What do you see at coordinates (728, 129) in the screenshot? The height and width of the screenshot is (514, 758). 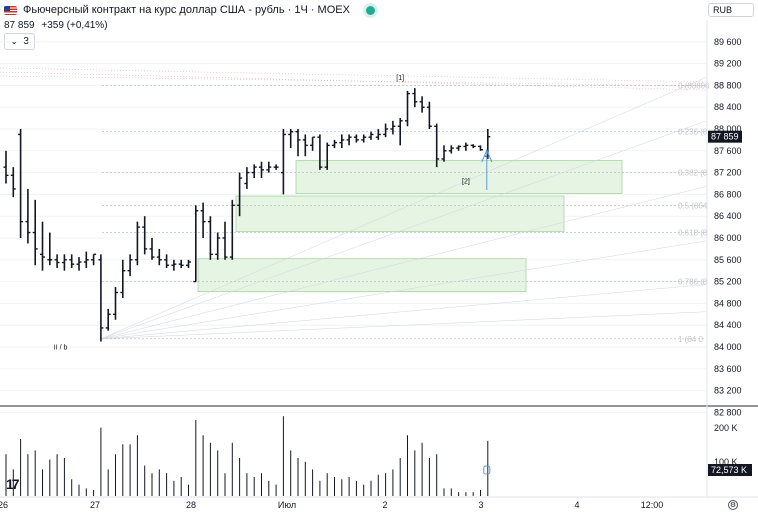 I see `price-tick-label: 88 000` at bounding box center [728, 129].